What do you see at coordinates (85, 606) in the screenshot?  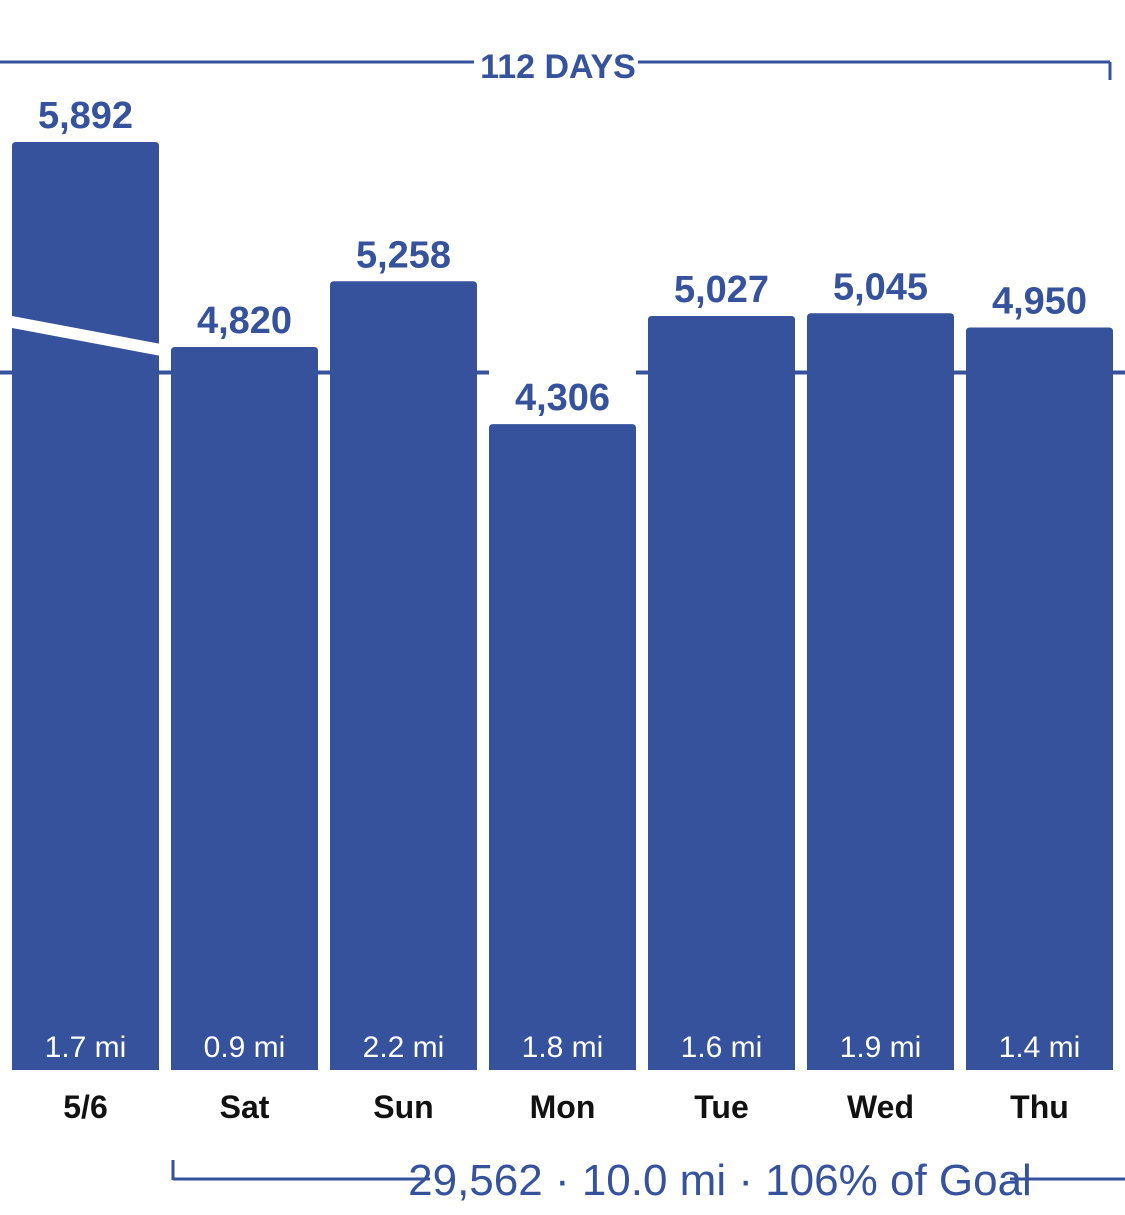 I see `bar-5/6` at bounding box center [85, 606].